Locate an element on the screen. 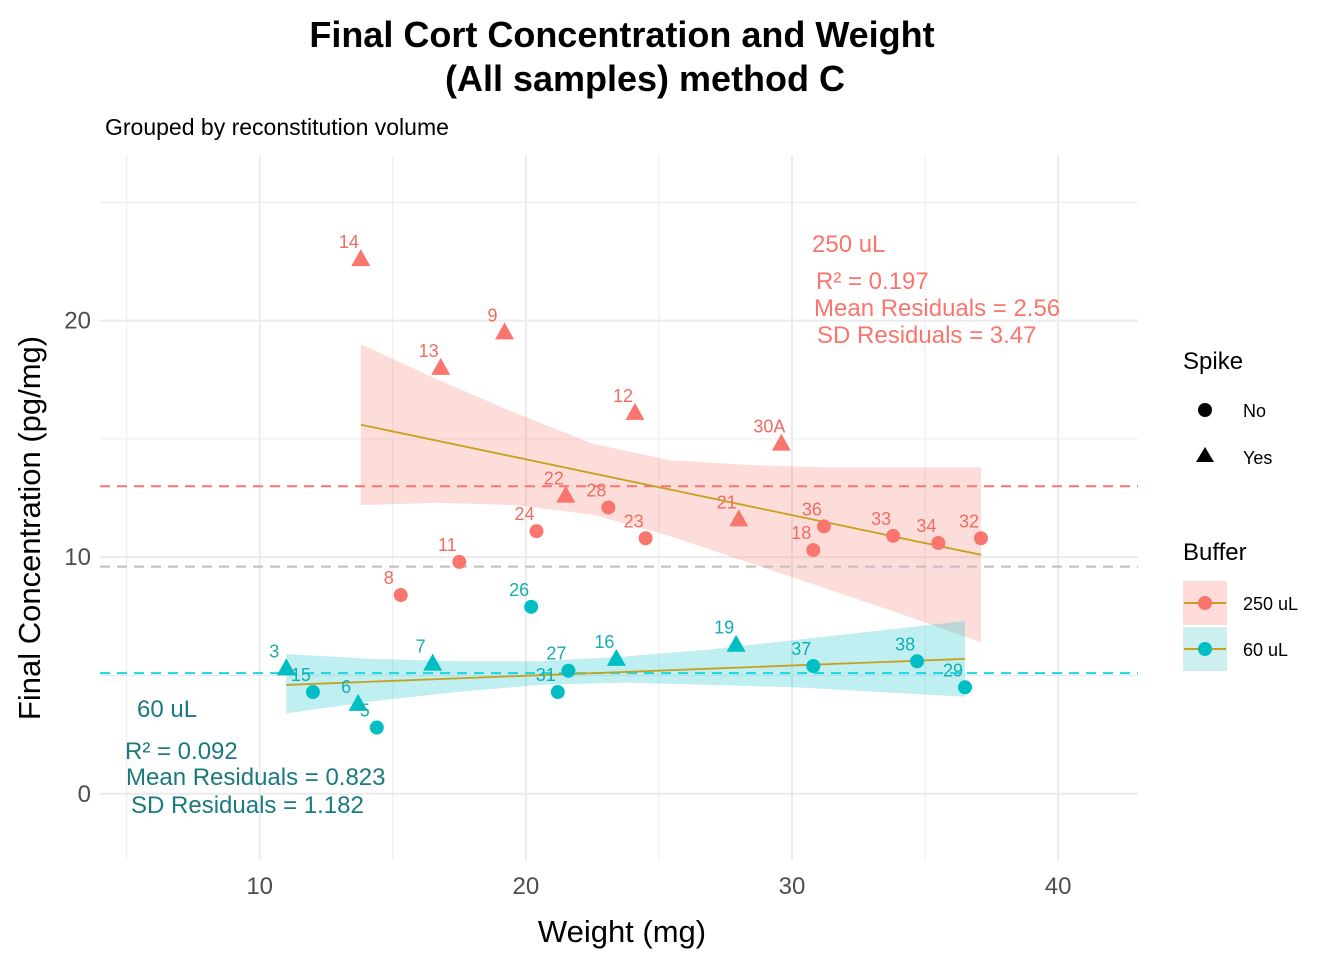 Image resolution: width=1344 pixels, height=960 pixels. point-label: 26 is located at coordinates (519, 590).